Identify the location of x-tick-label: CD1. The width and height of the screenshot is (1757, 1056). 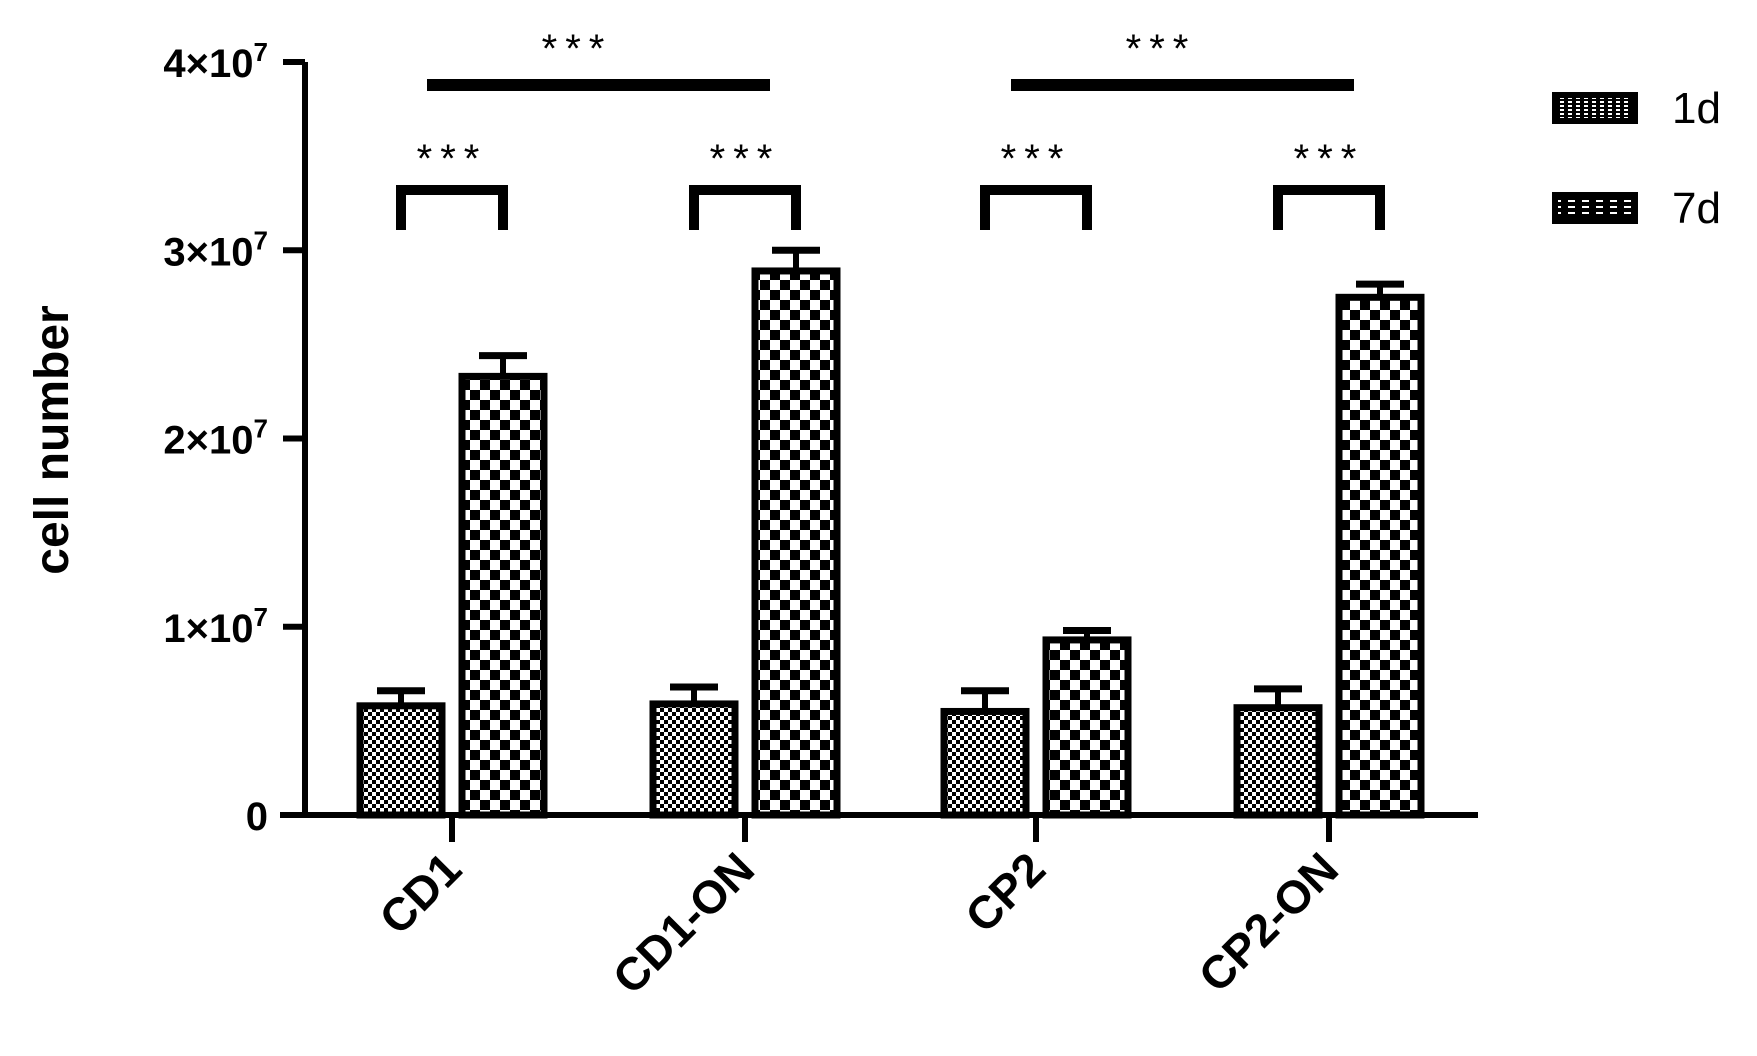
(420, 893).